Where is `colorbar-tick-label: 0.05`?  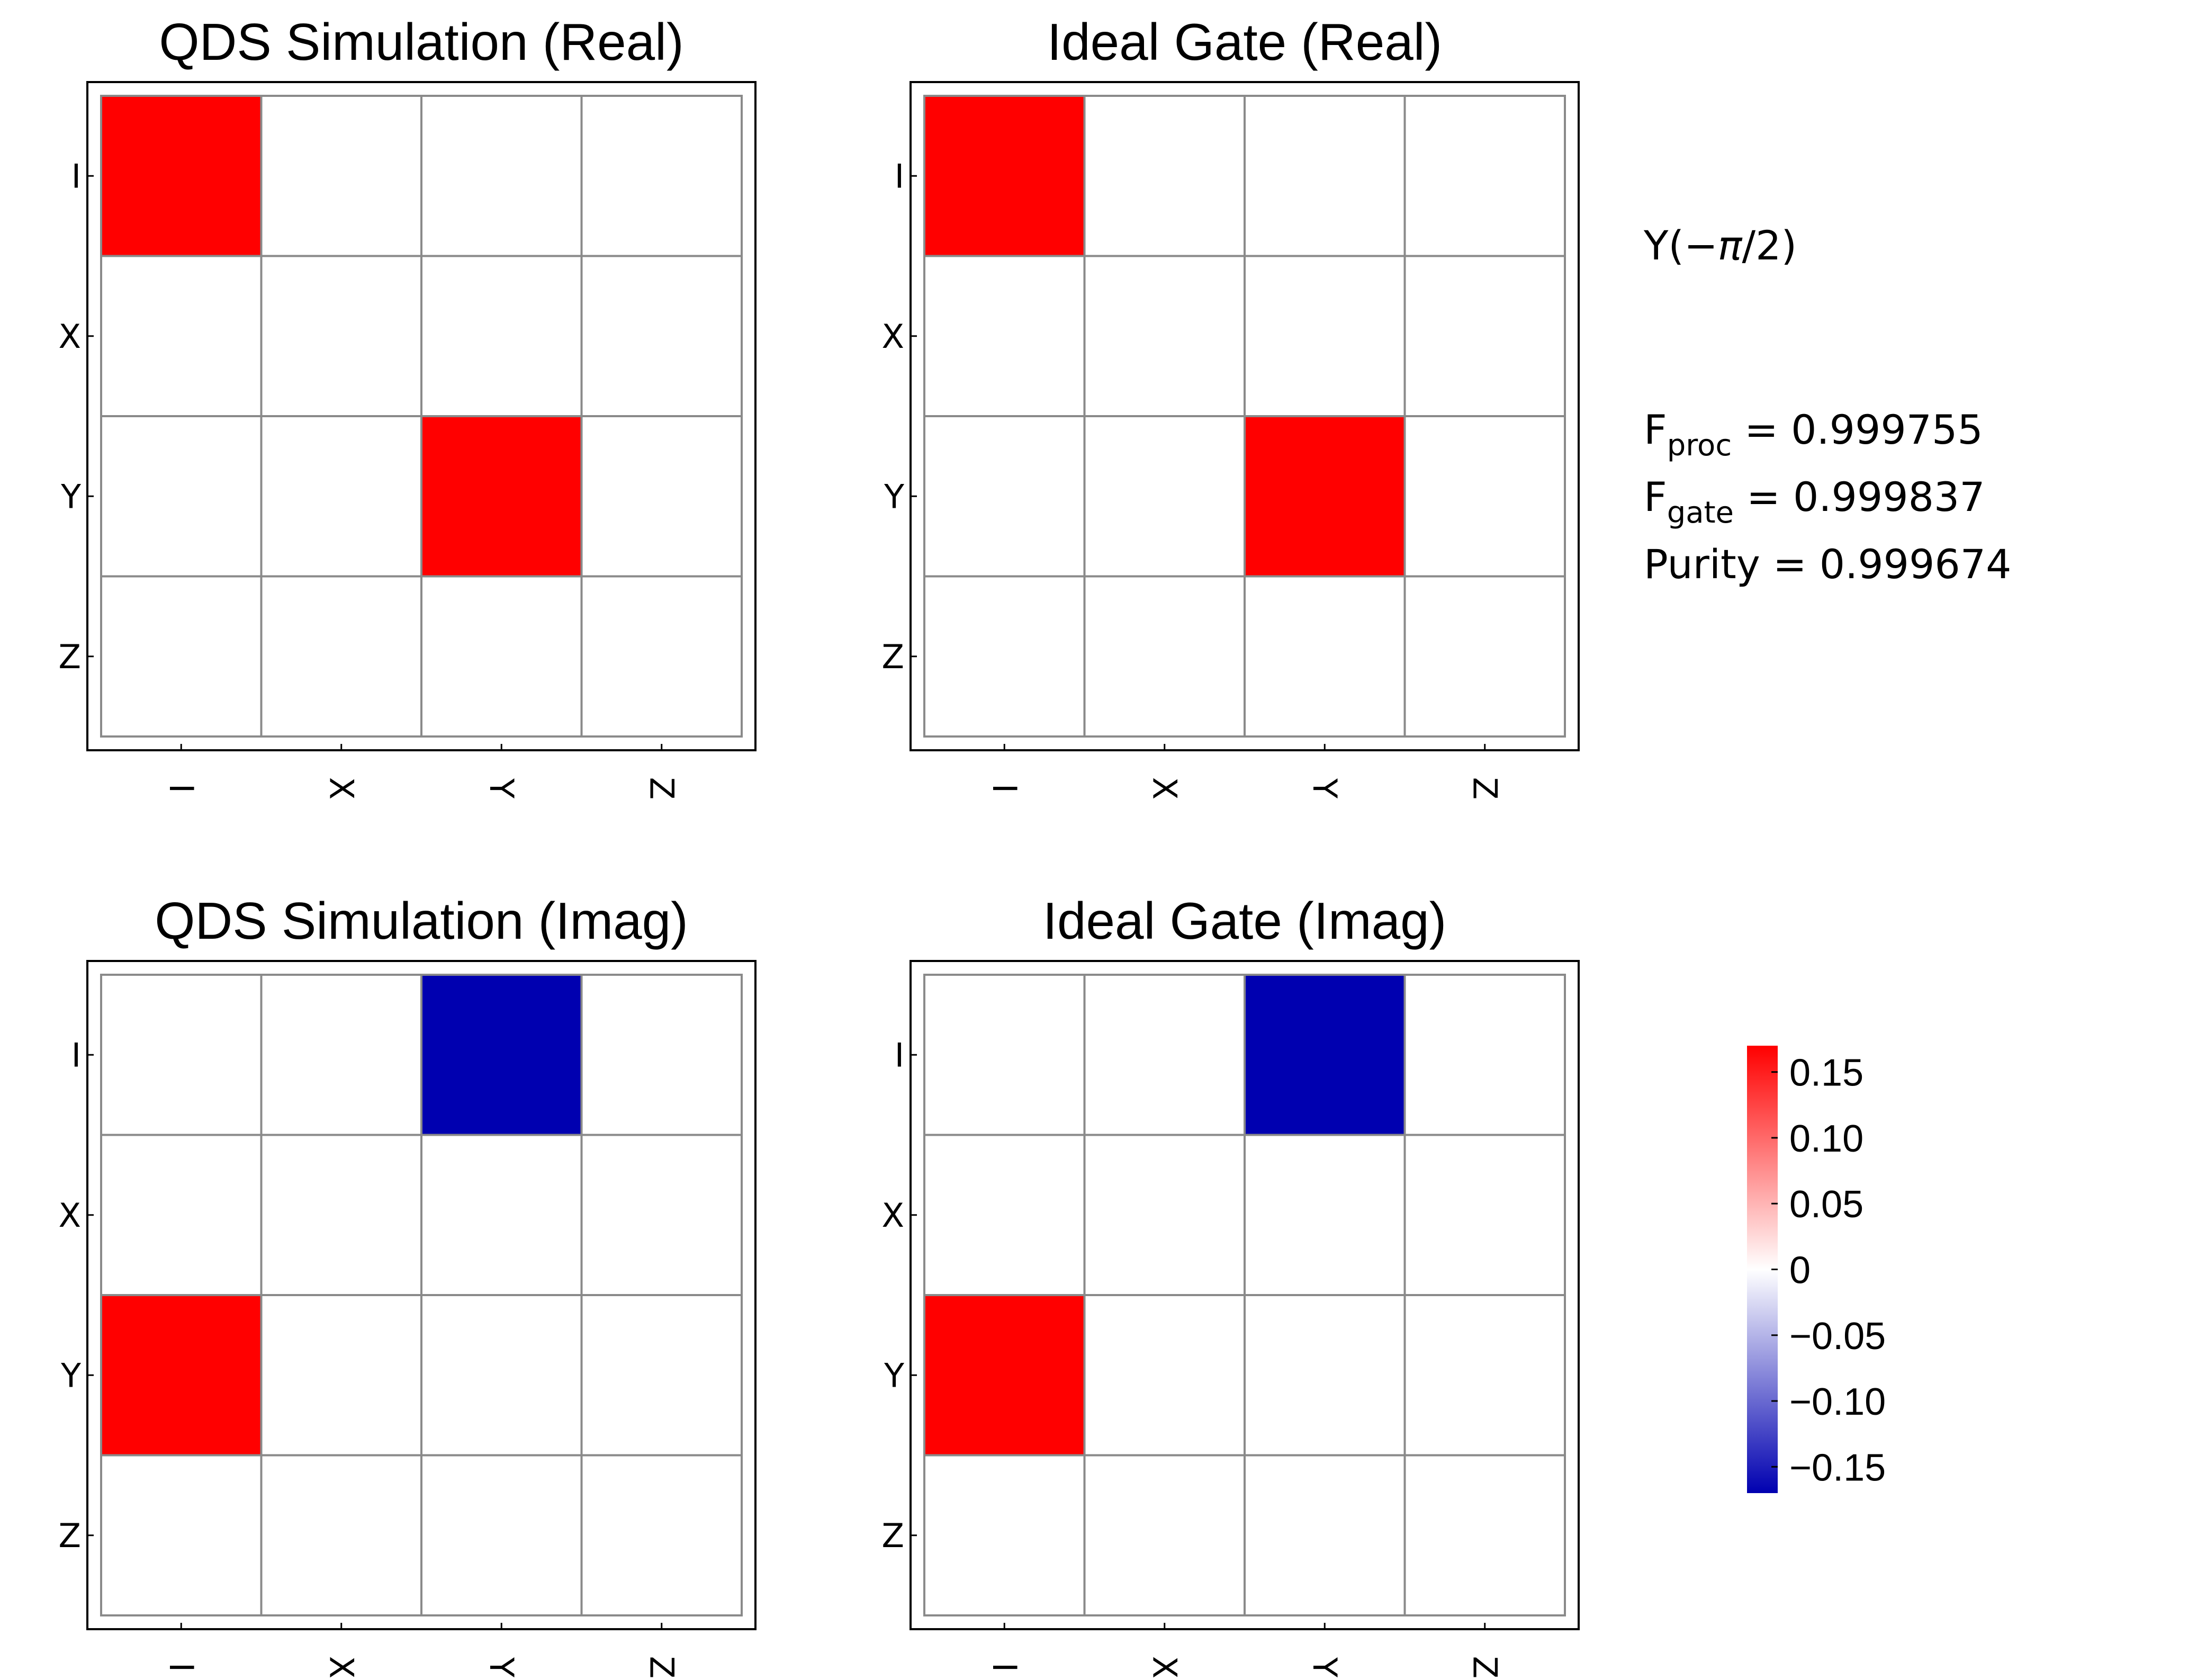 colorbar-tick-label: 0.05 is located at coordinates (1826, 1204).